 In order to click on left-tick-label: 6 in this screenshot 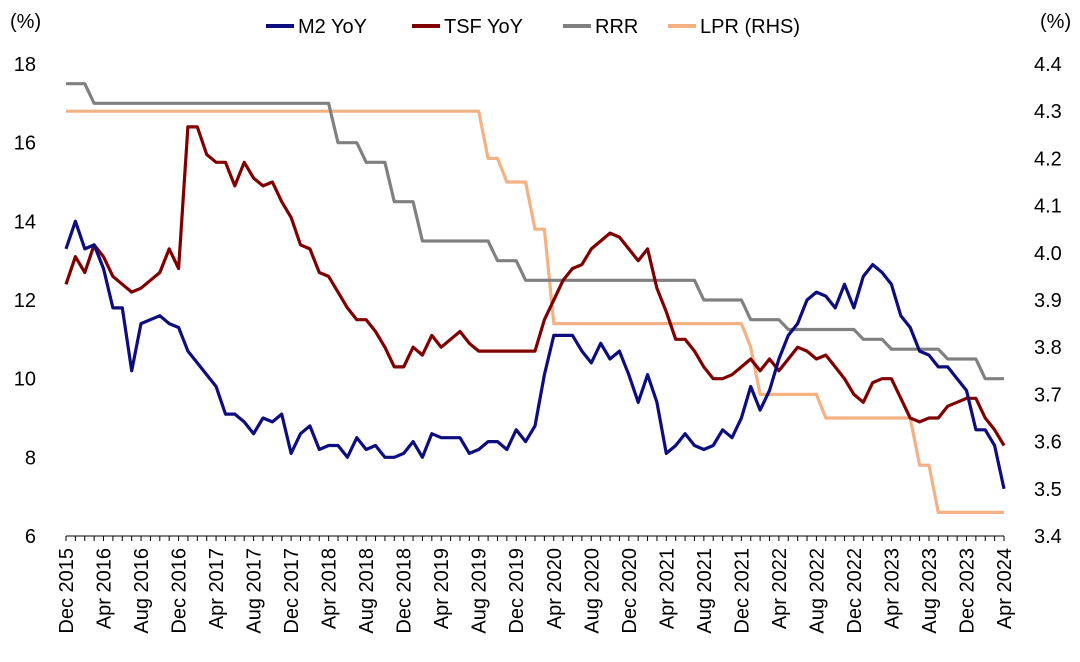, I will do `click(30, 537)`.